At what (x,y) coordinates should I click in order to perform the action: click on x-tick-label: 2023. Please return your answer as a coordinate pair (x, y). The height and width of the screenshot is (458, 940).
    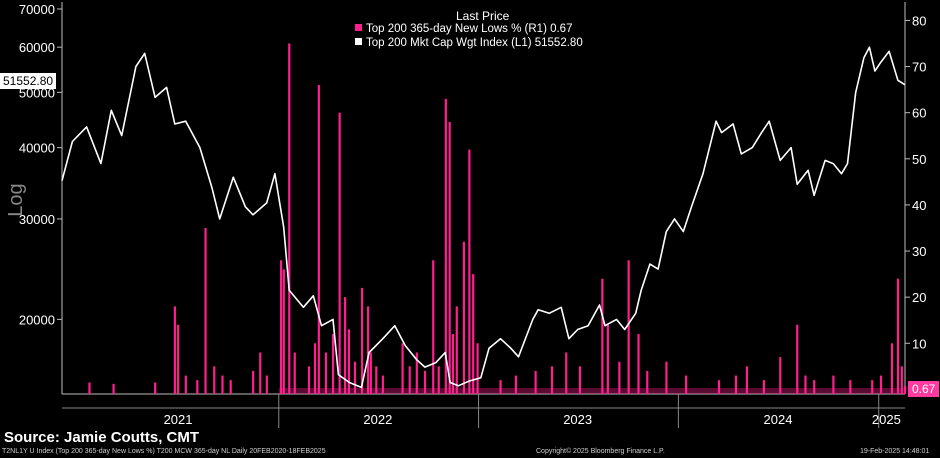
    Looking at the image, I should click on (577, 419).